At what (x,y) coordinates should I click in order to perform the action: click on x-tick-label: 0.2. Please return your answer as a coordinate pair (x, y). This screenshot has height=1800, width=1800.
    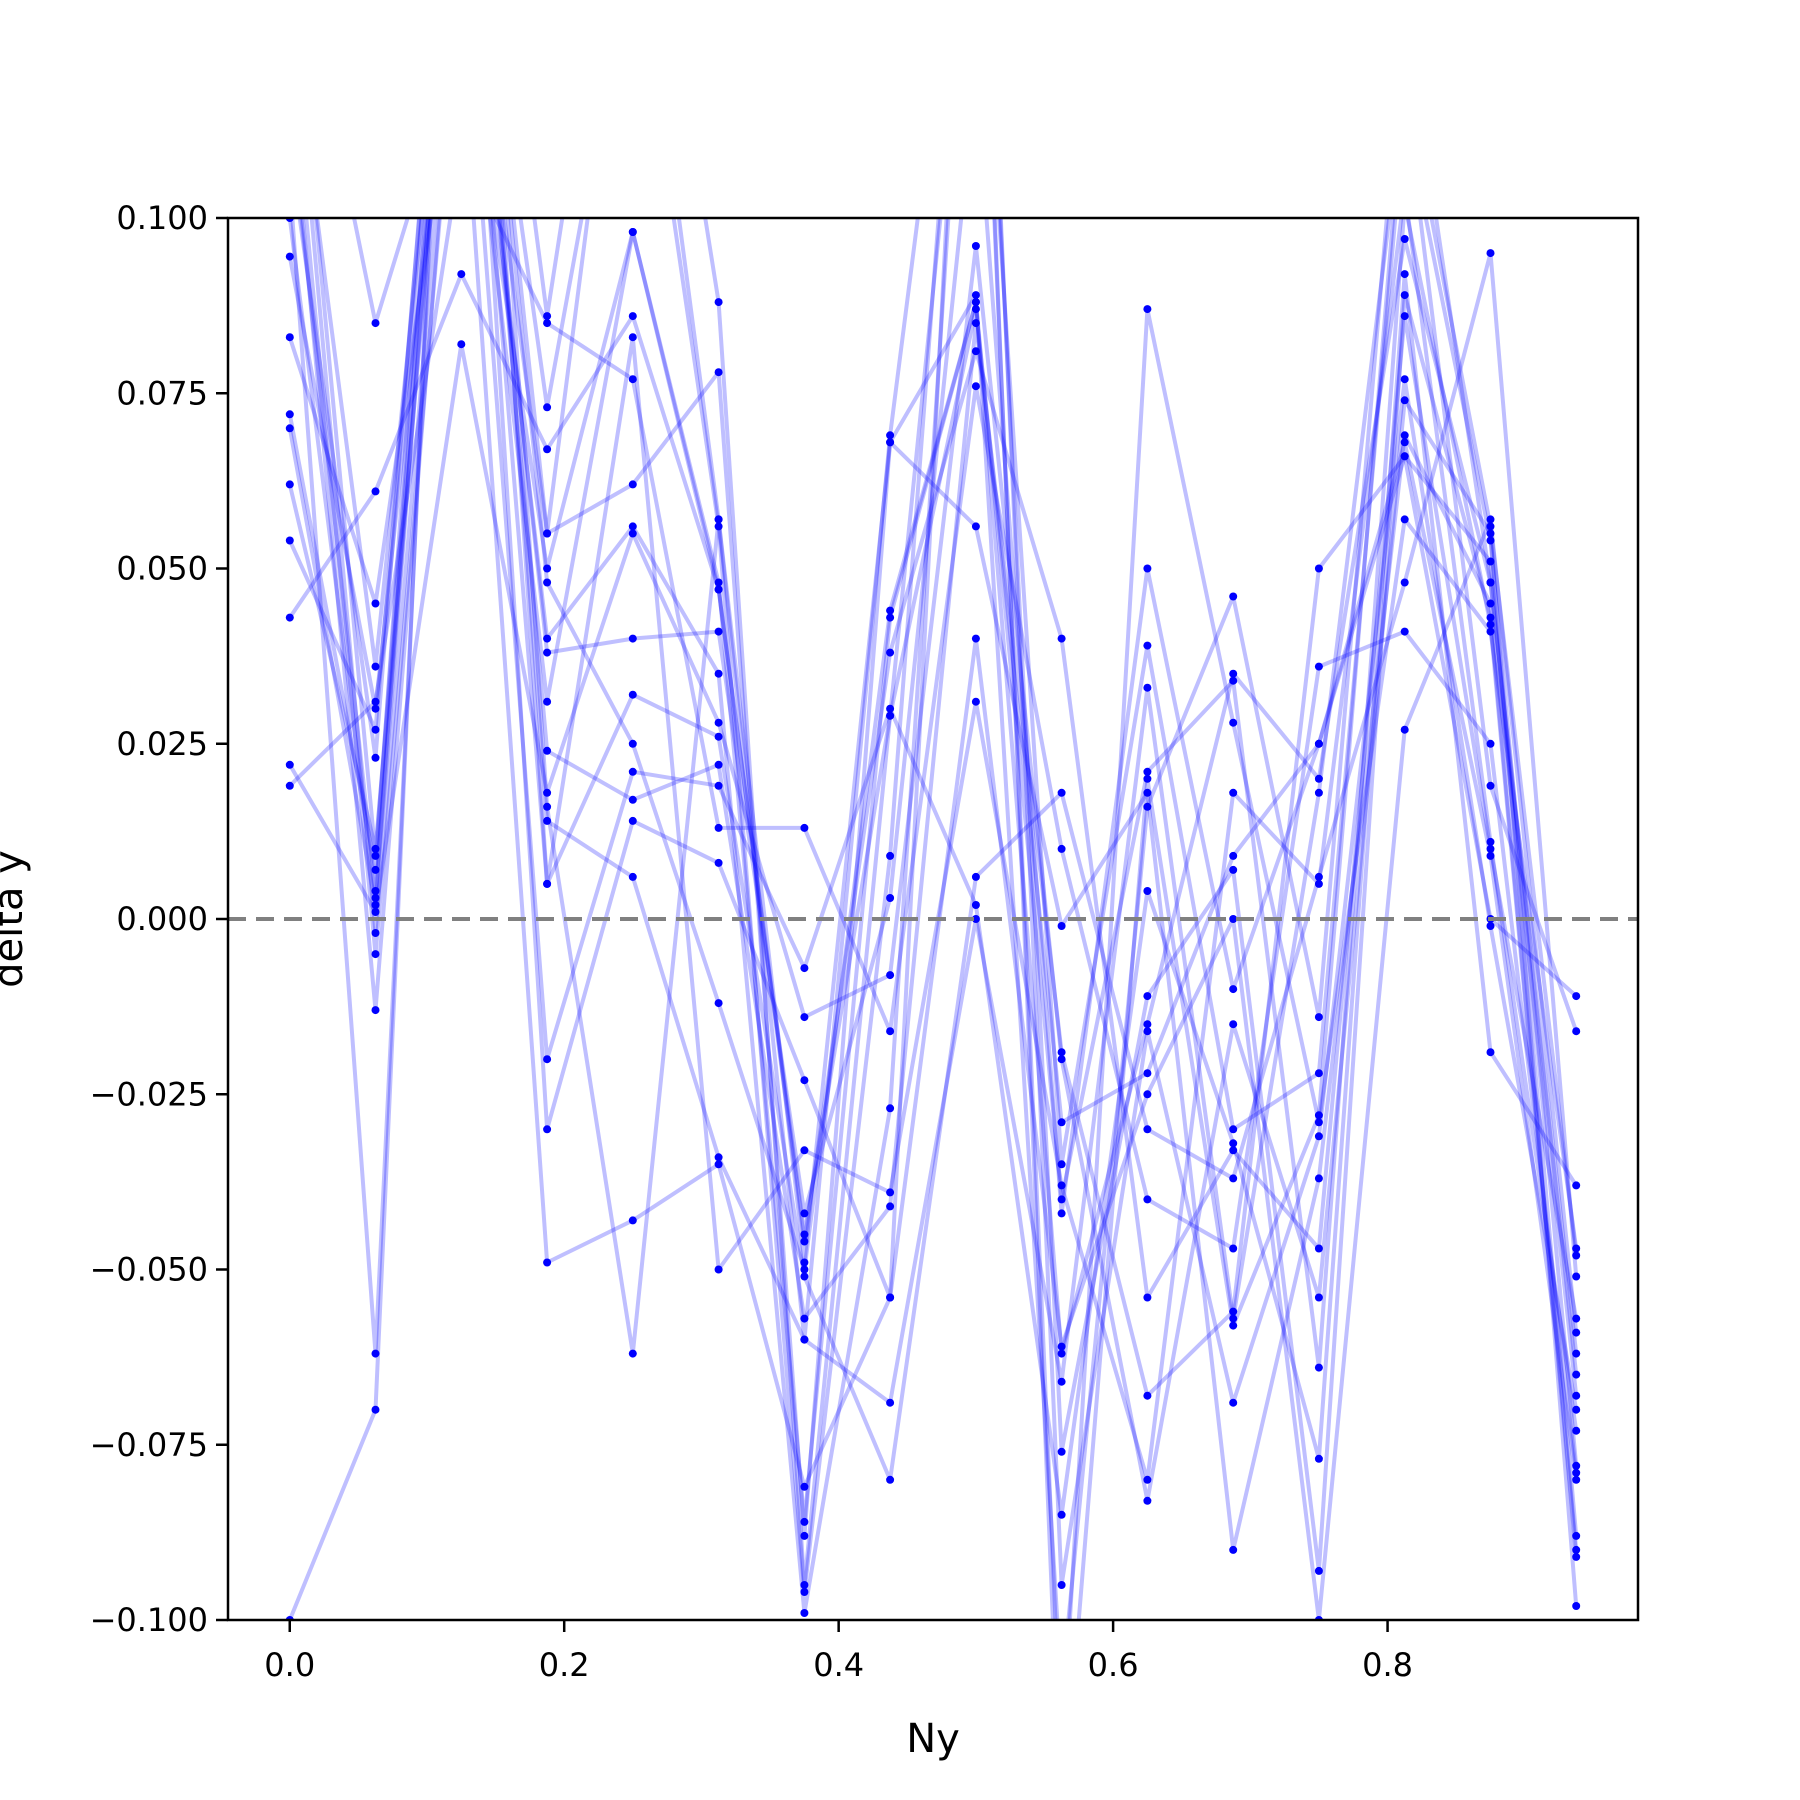
    Looking at the image, I should click on (564, 1665).